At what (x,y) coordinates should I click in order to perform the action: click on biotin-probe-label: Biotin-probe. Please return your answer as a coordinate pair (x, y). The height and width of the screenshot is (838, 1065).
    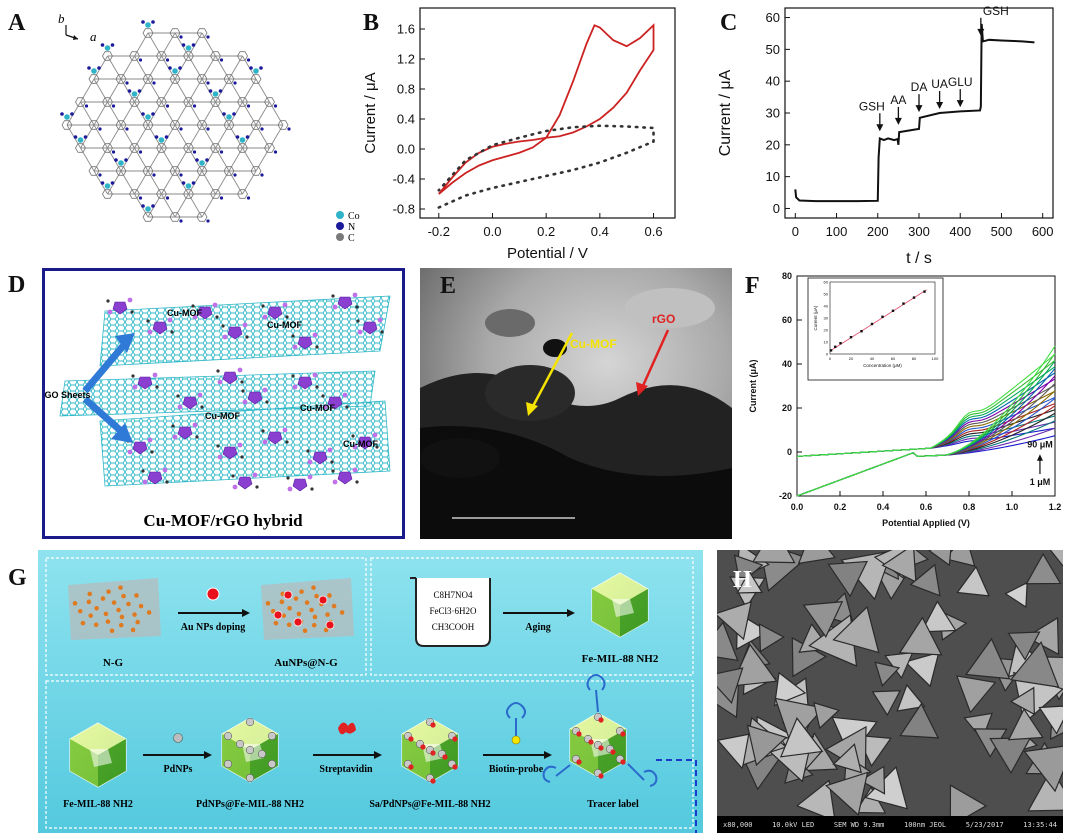
    Looking at the image, I should click on (516, 769).